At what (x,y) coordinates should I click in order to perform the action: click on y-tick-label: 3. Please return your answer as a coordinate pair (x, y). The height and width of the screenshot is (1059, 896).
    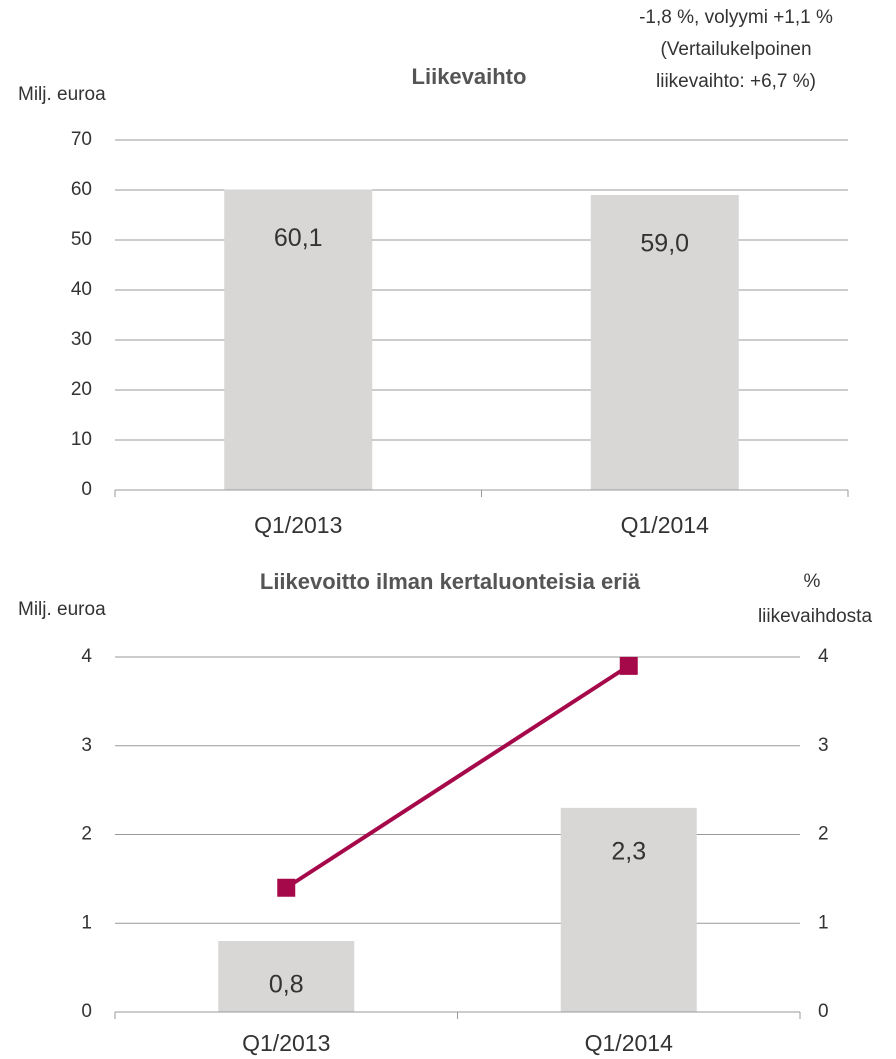
    Looking at the image, I should click on (86, 745).